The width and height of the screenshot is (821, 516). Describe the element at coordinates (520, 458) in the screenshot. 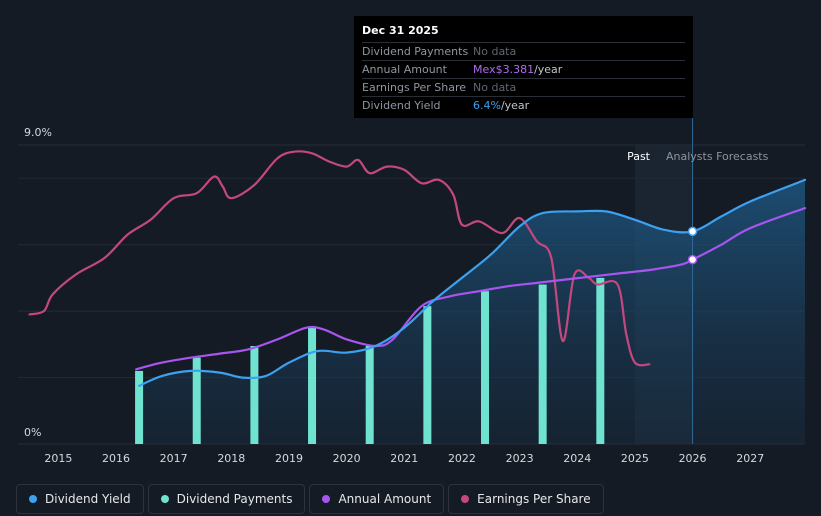

I see `x-tick-label: 2023` at that location.